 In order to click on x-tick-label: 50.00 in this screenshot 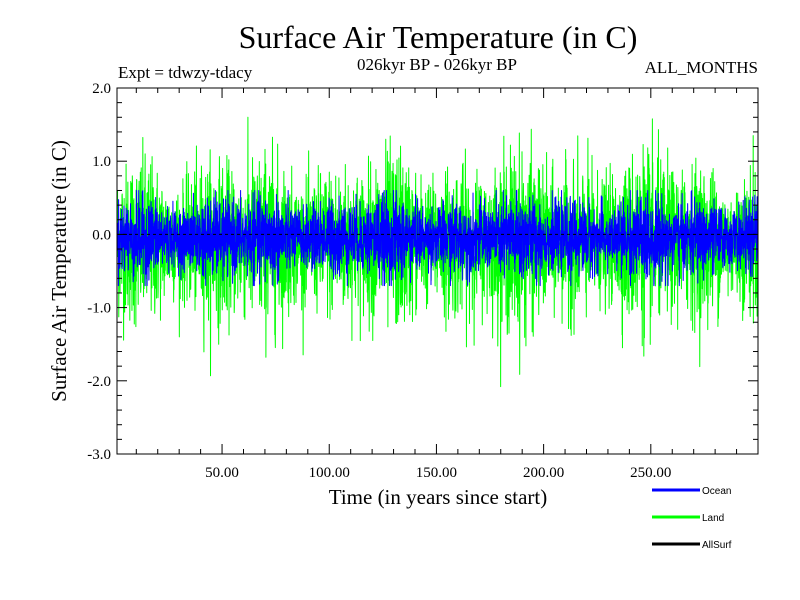, I will do `click(222, 473)`.